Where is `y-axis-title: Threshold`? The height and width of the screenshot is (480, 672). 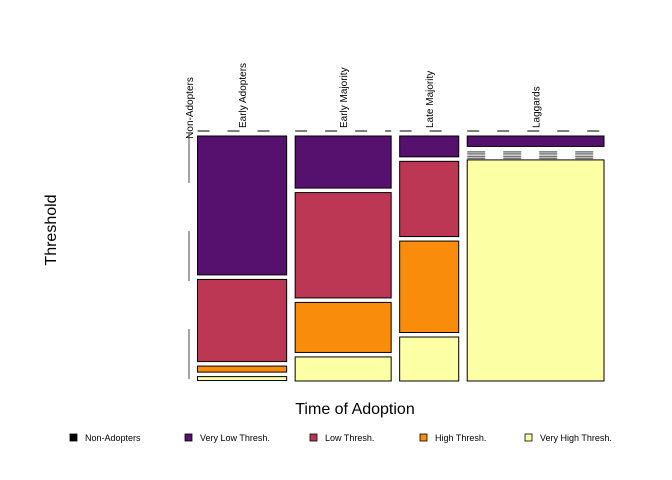 y-axis-title: Threshold is located at coordinates (51, 229).